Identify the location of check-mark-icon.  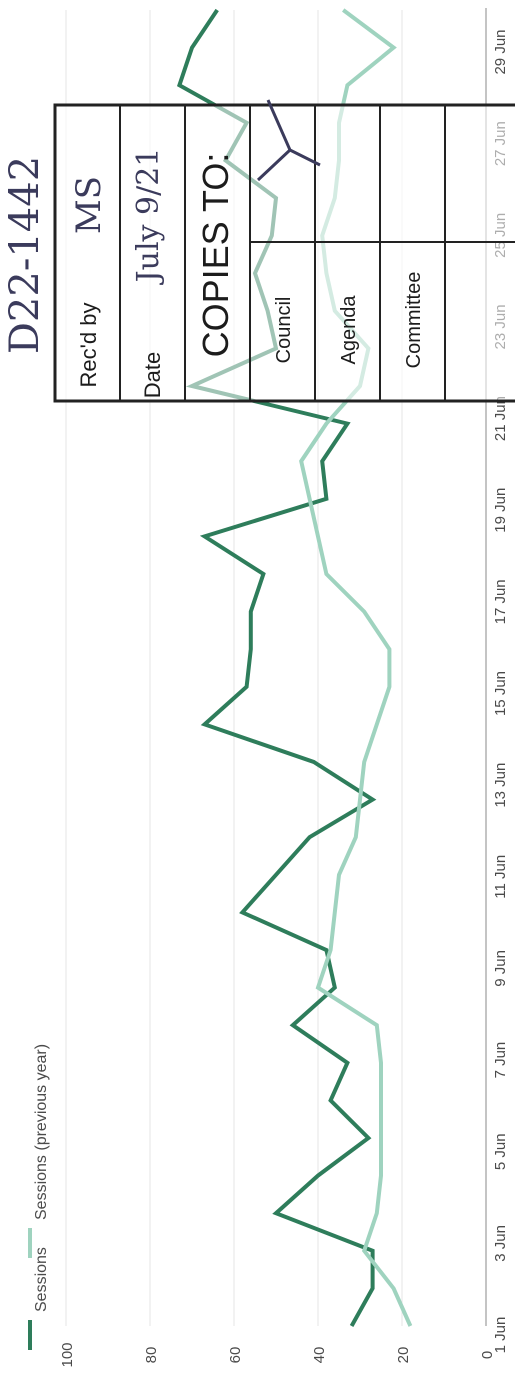
(288, 140).